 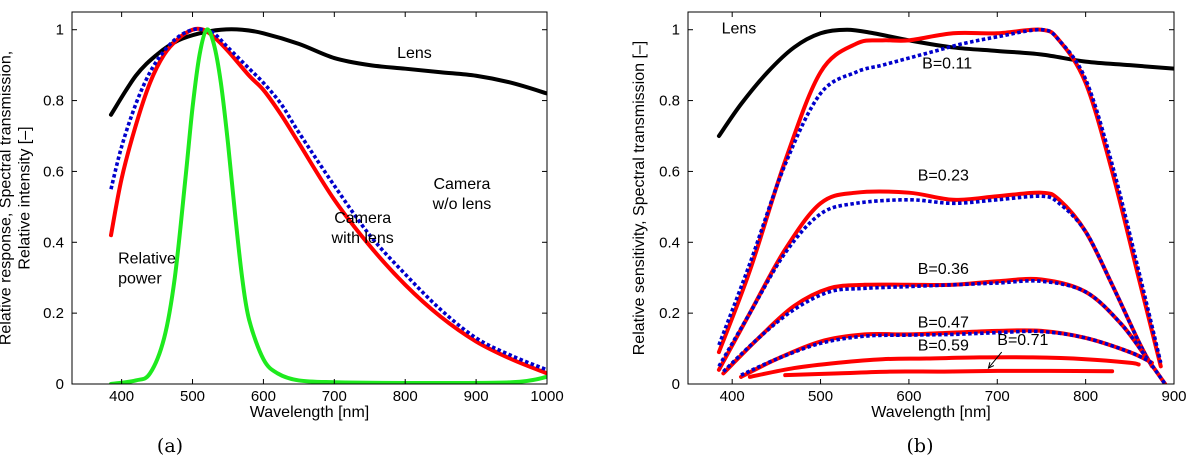 I want to click on panel-caption: (a), so click(x=170, y=446).